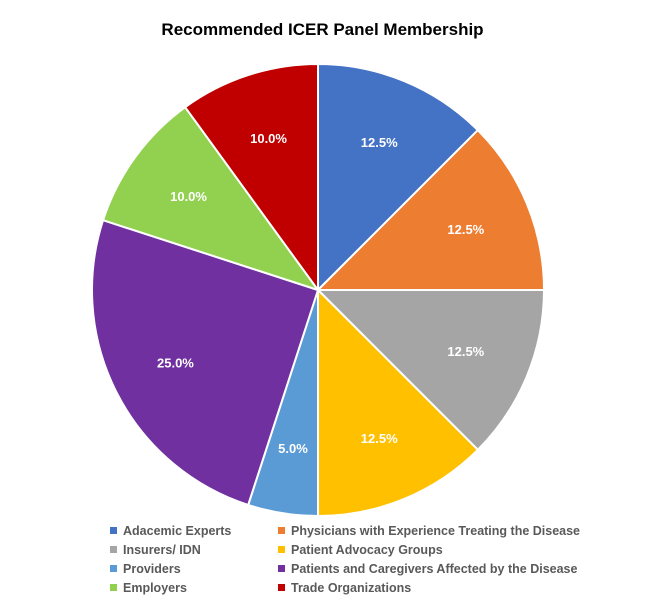 Image resolution: width=645 pixels, height=600 pixels. What do you see at coordinates (322, 29) in the screenshot?
I see `chart-title: Recommended ICER Panel Membership` at bounding box center [322, 29].